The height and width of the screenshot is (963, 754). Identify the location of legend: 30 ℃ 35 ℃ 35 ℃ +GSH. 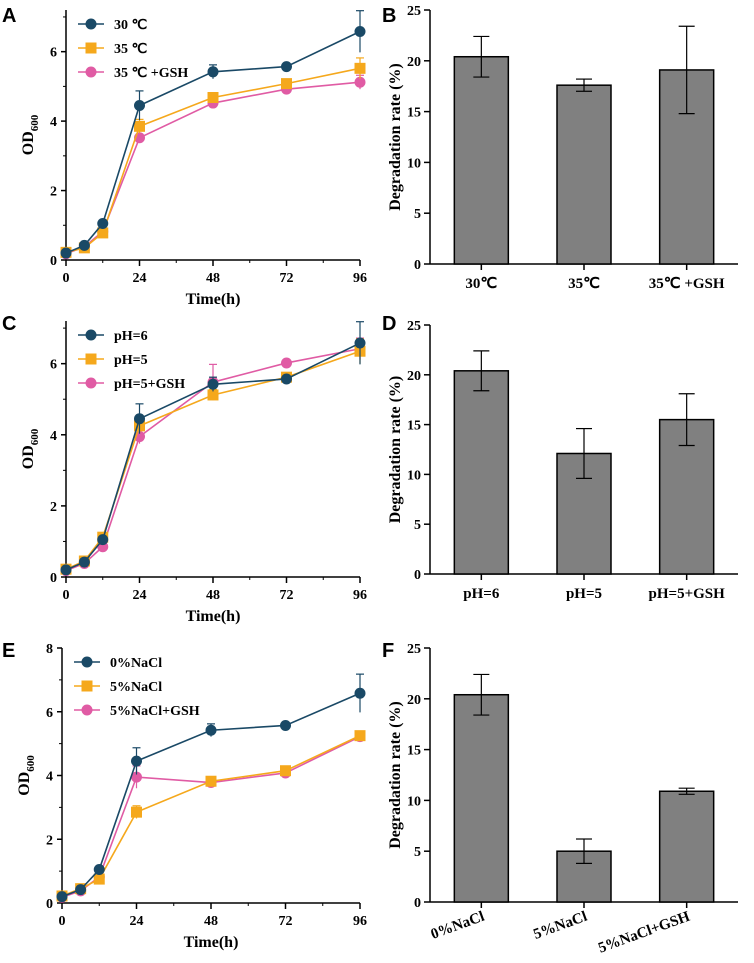
(133, 49).